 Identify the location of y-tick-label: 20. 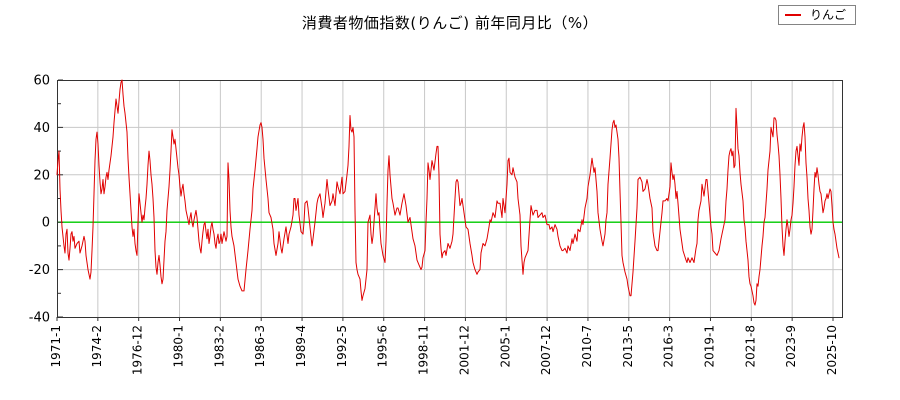
(41, 175).